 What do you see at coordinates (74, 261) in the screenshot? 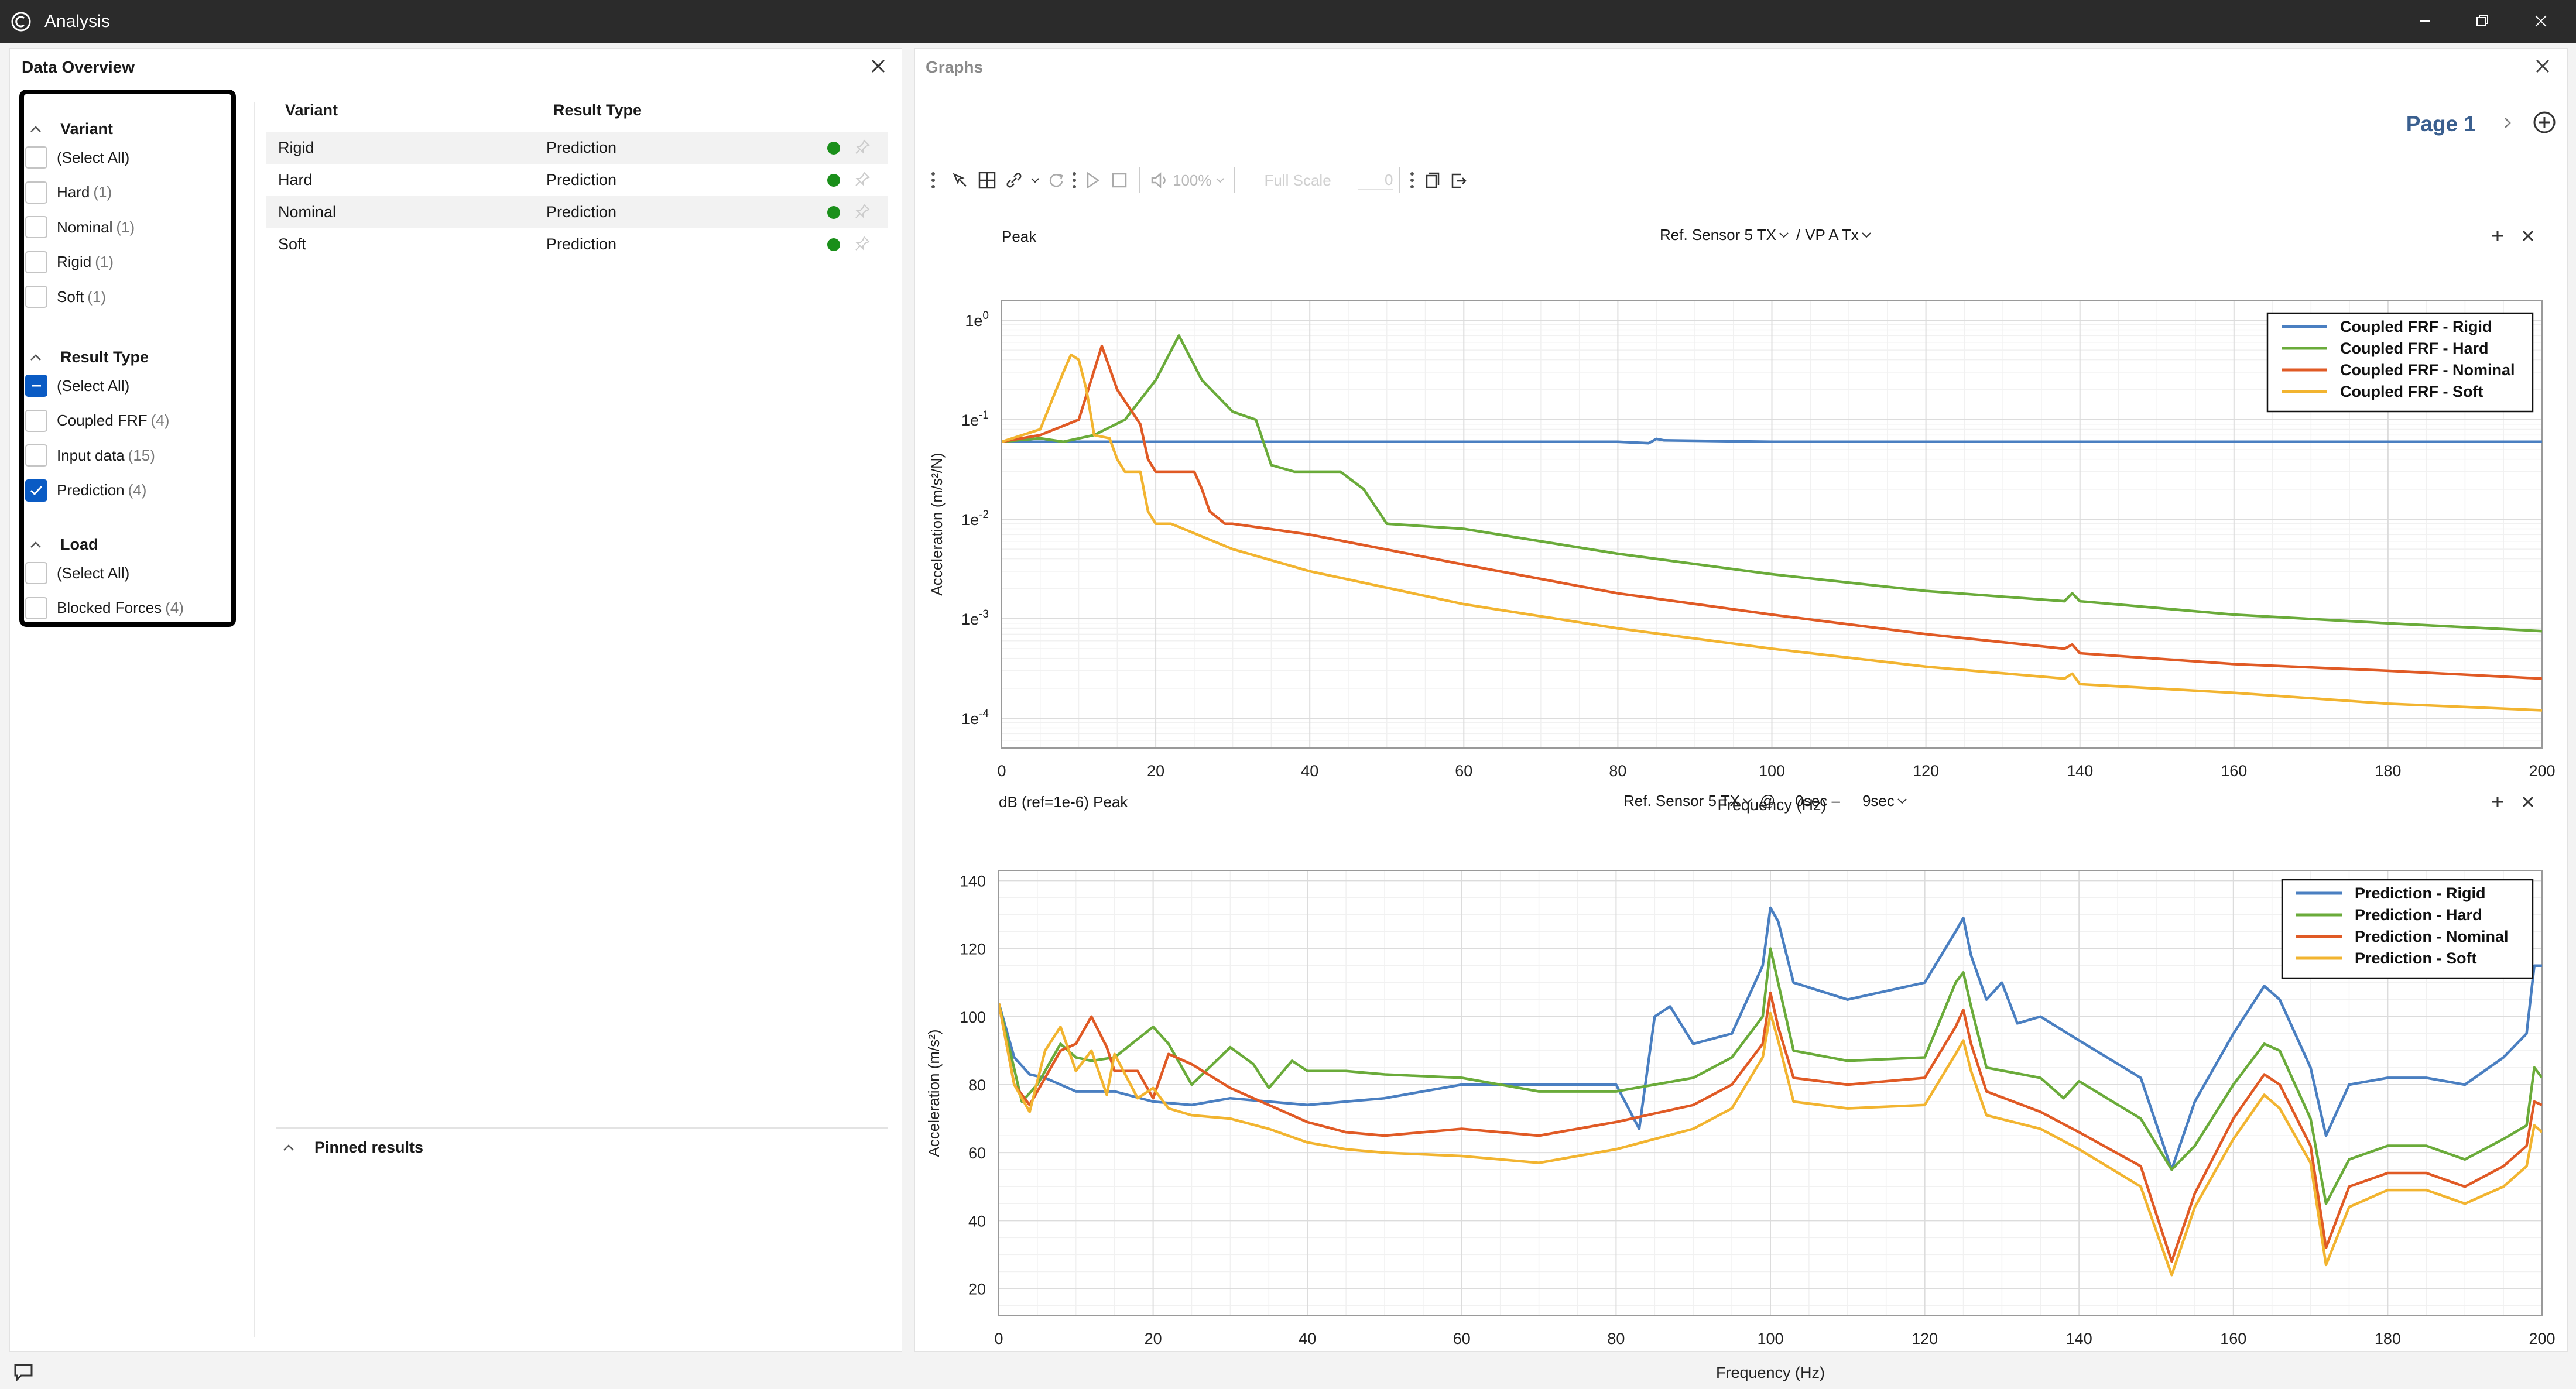
I see `filter-option-label: Rigid` at bounding box center [74, 261].